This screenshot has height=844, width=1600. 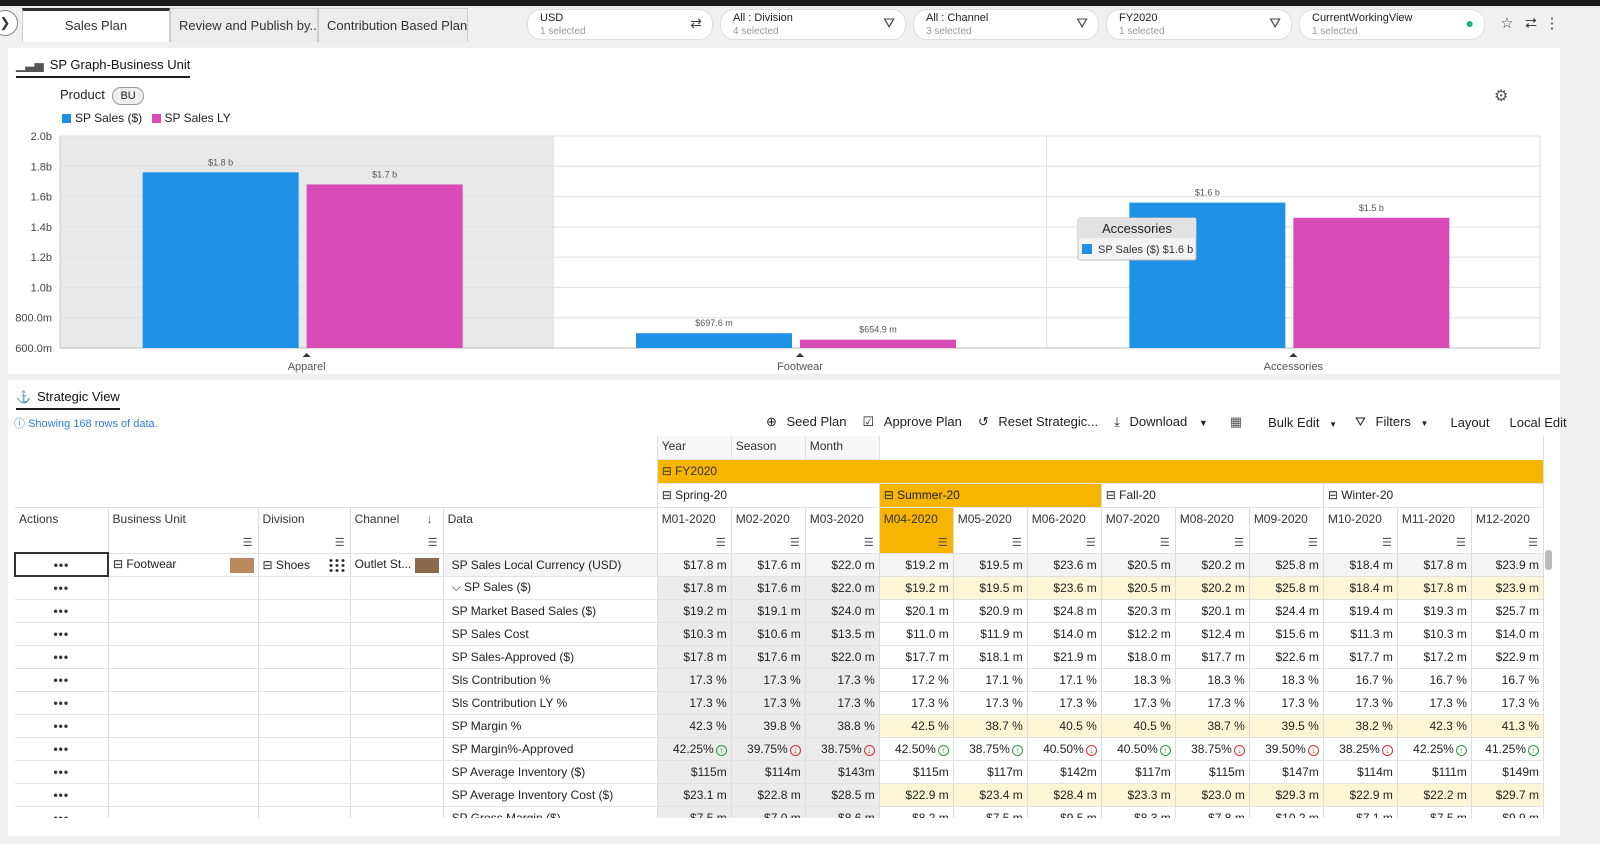 I want to click on value-cell: $23.6 m, so click(x=1064, y=588).